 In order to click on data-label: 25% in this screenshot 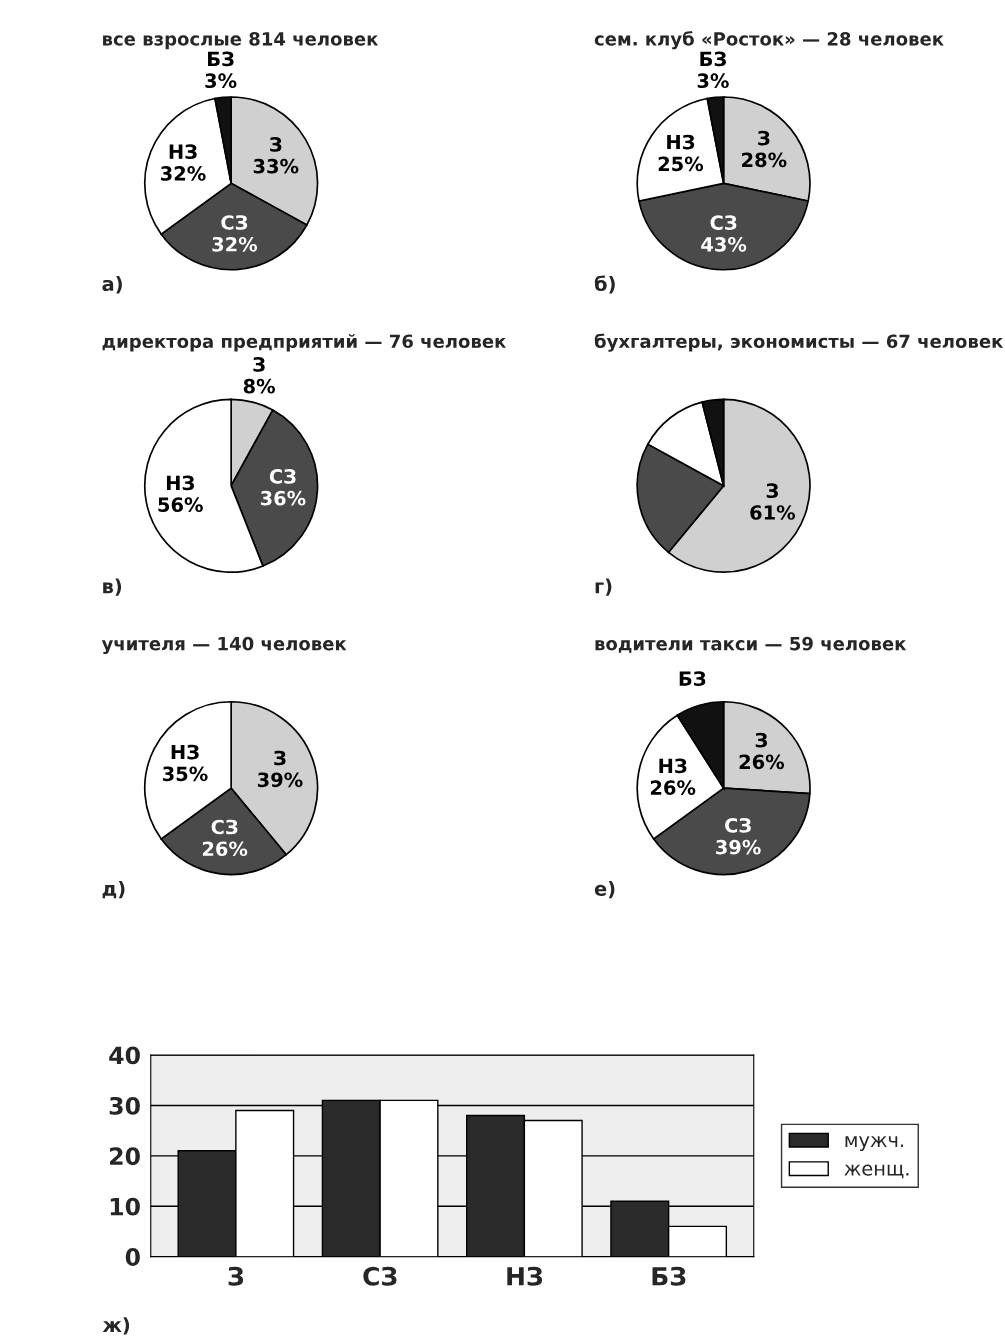, I will do `click(681, 164)`.